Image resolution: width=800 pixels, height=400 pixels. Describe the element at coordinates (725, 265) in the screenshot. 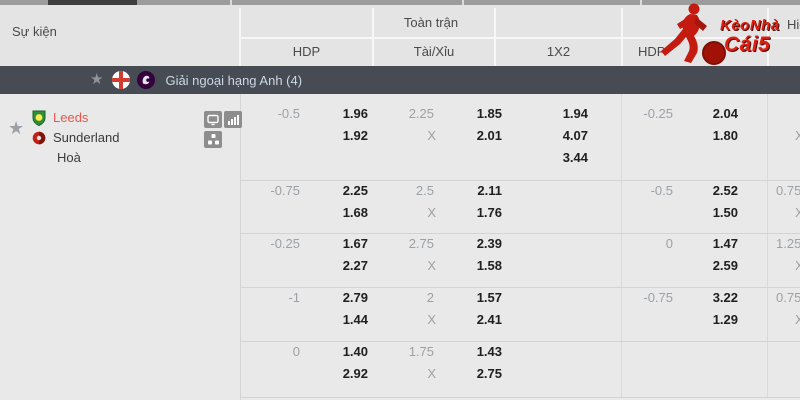

I see `half-hdp-away-odds: 2.59` at that location.